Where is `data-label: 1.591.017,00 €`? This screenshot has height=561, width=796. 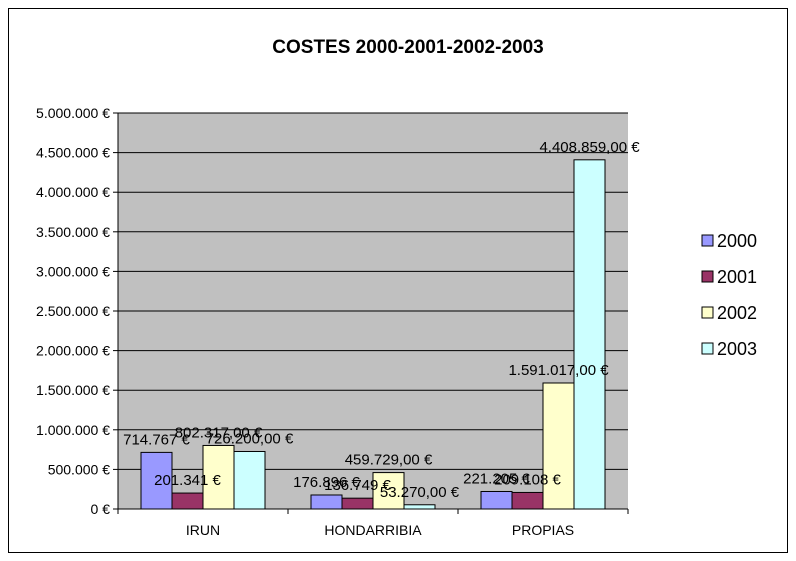 data-label: 1.591.017,00 € is located at coordinates (558, 370).